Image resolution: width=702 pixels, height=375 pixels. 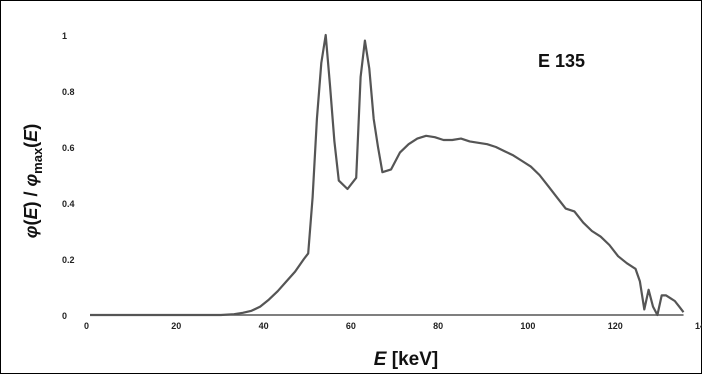 I want to click on y-tick-labels: 0 0.2 0.4 0.6 0.8 1, so click(x=68, y=176).